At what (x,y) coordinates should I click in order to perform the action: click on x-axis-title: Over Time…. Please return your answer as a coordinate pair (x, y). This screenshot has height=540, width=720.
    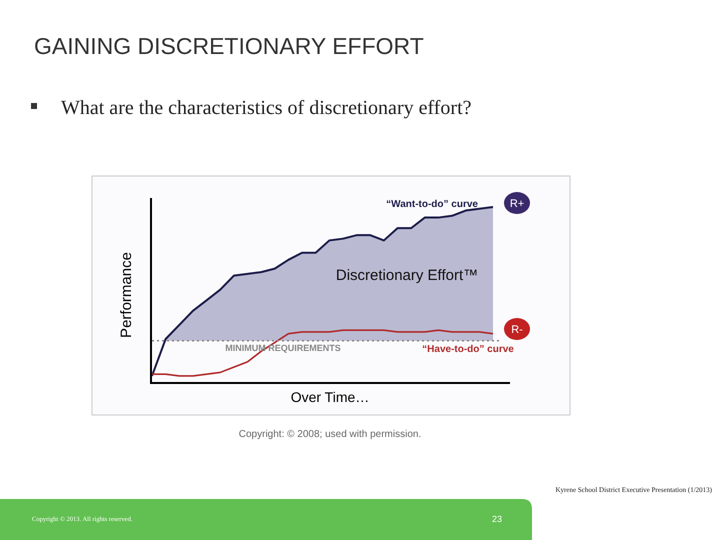
    Looking at the image, I should click on (330, 397).